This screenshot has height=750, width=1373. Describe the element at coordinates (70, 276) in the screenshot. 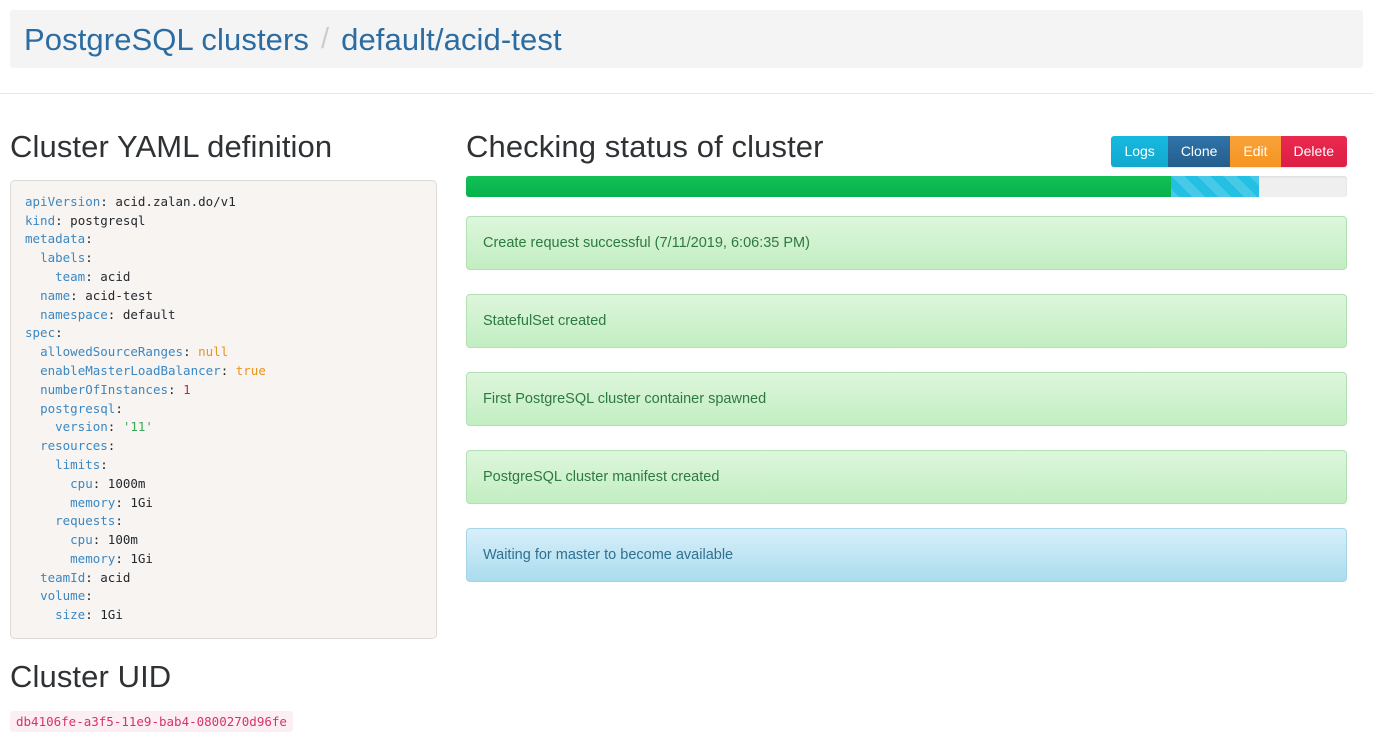

I see `yaml-token: team` at that location.